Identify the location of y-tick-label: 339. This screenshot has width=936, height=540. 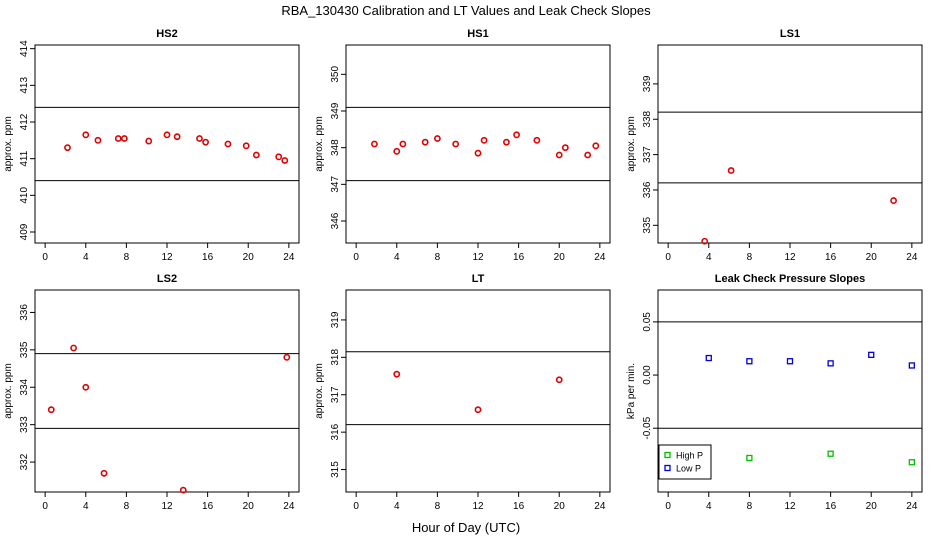
(647, 83).